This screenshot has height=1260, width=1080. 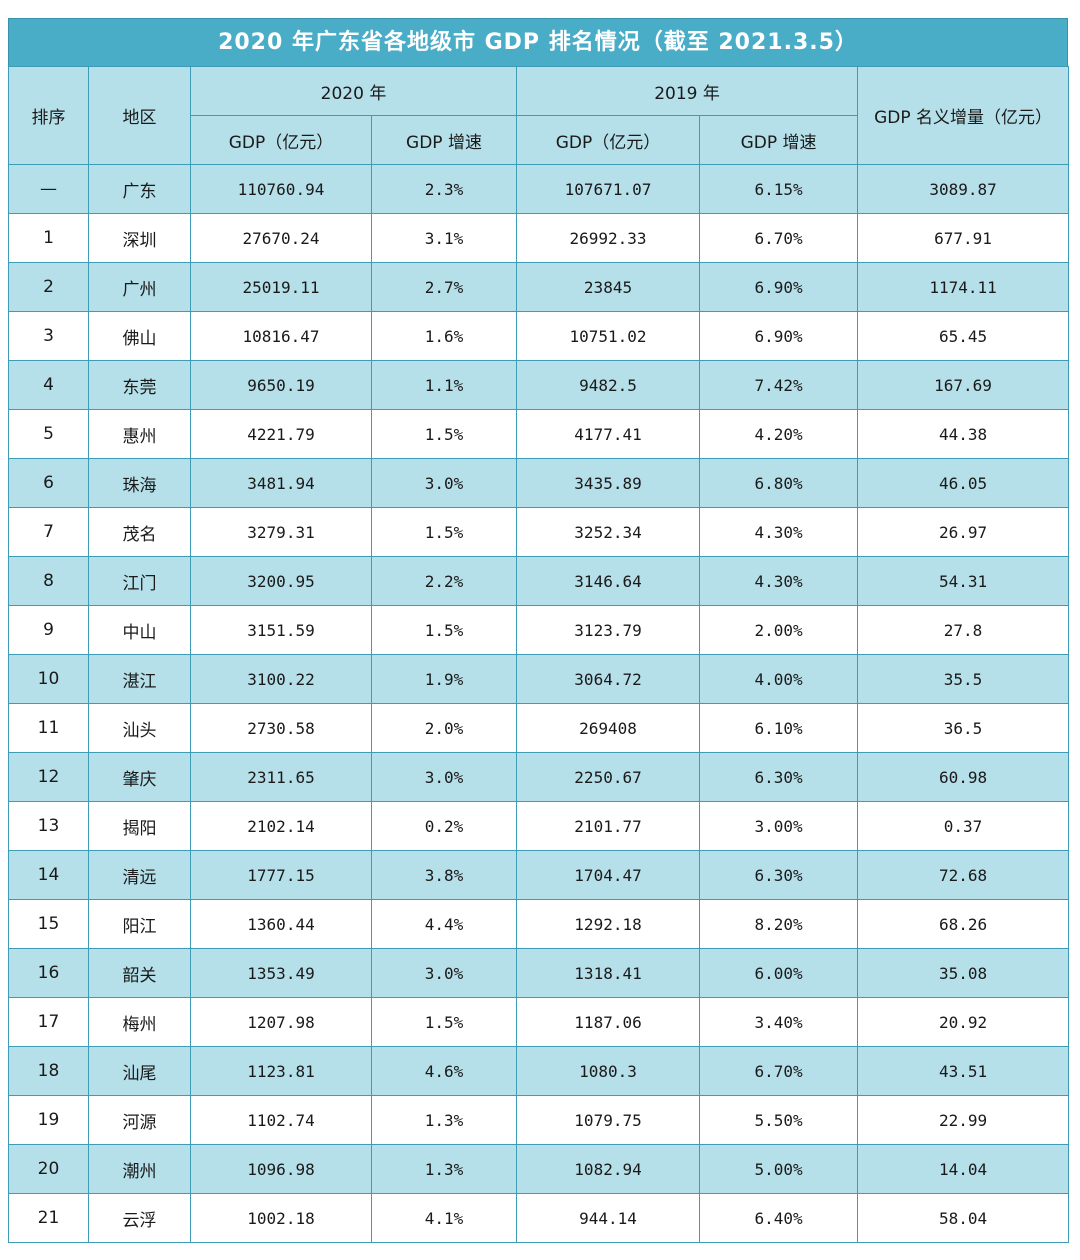 What do you see at coordinates (963, 1218) in the screenshot?
I see `nominal-increase-cell: 58.04` at bounding box center [963, 1218].